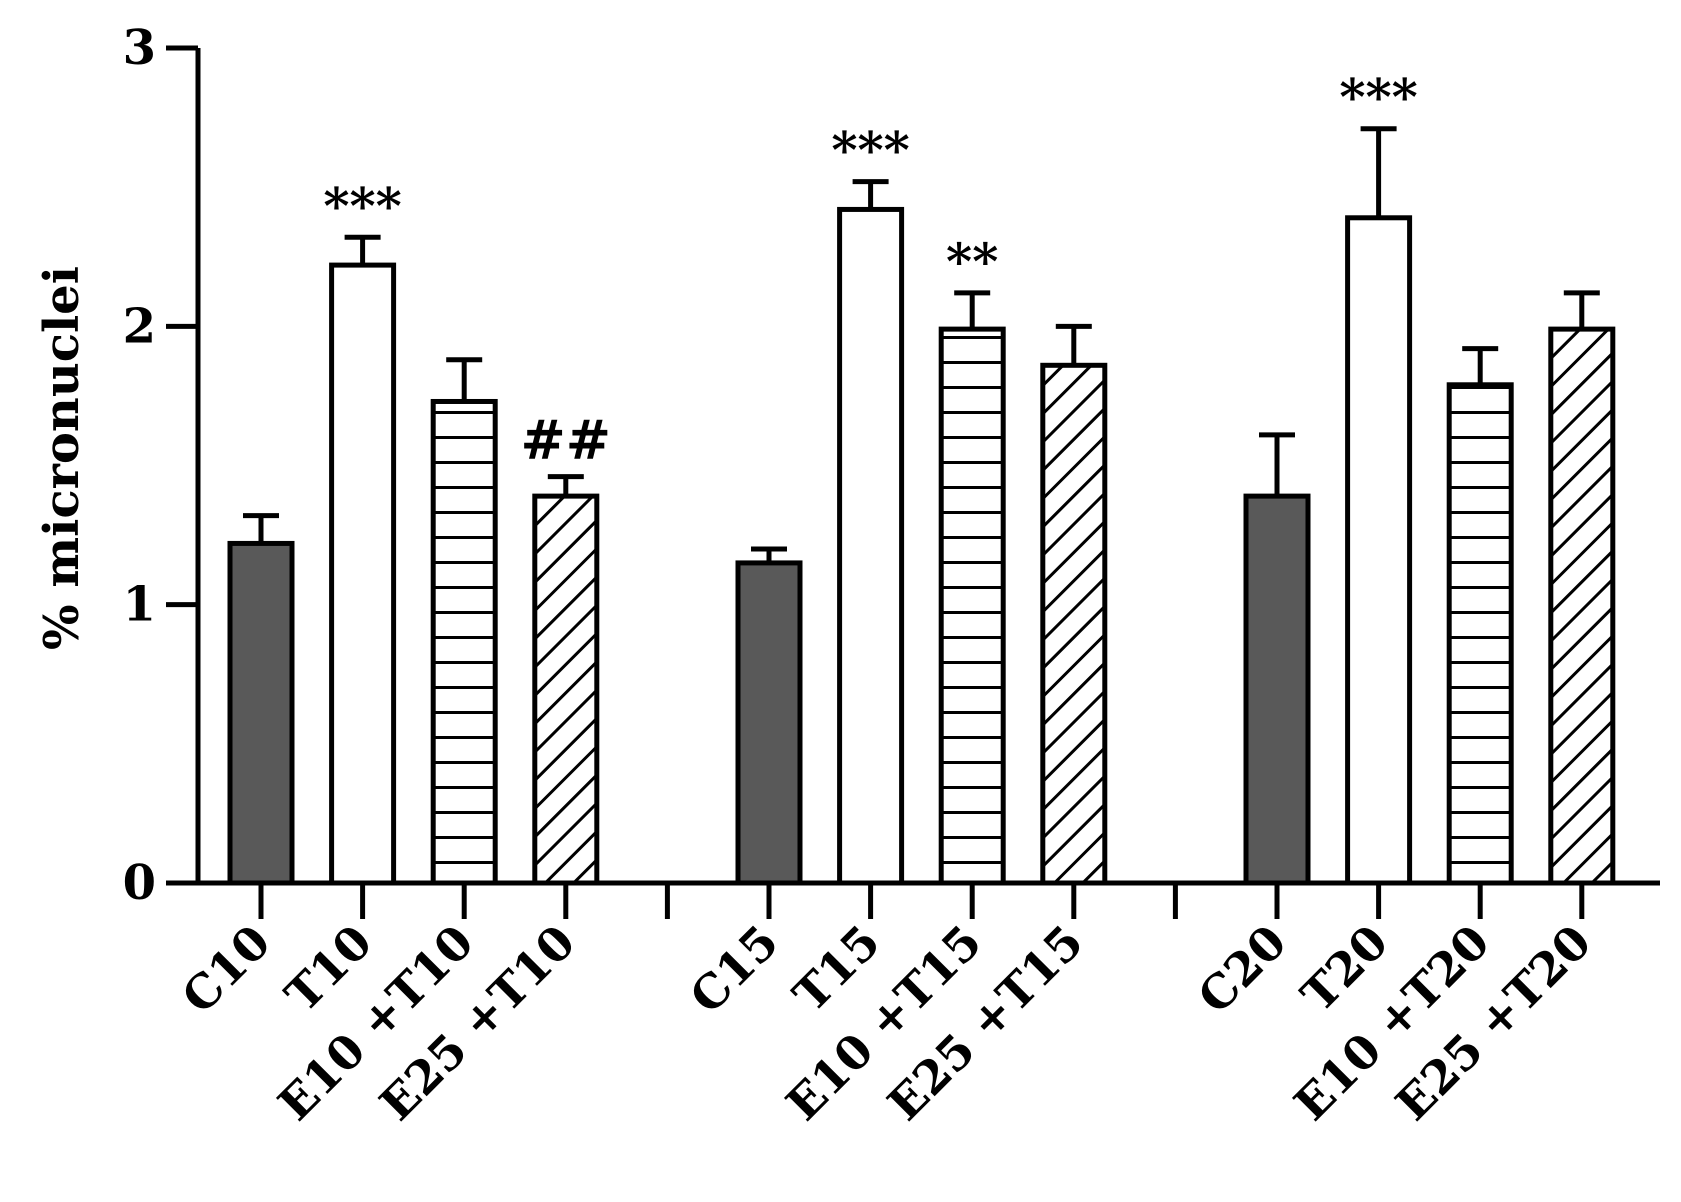 Image resolution: width=1681 pixels, height=1202 pixels. I want to click on y-tick-label: 1, so click(139, 605).